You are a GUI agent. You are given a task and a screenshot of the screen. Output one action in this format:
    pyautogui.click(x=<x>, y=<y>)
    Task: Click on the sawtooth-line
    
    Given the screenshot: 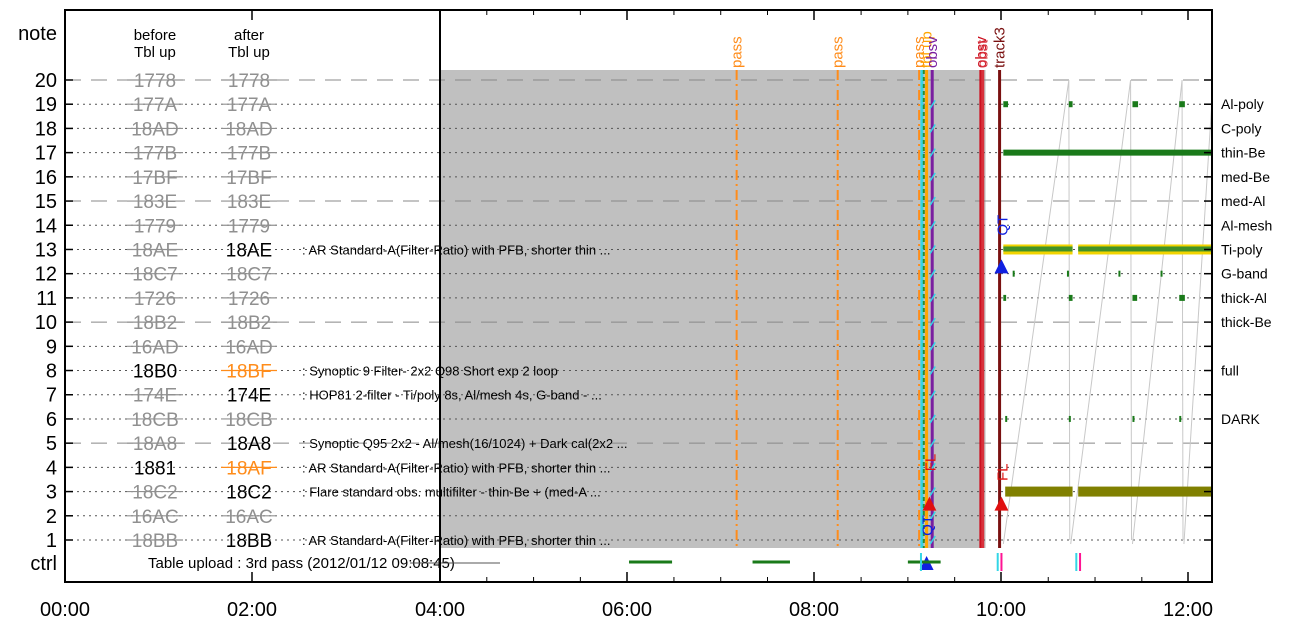 What is the action you would take?
    pyautogui.click(x=1107, y=312)
    